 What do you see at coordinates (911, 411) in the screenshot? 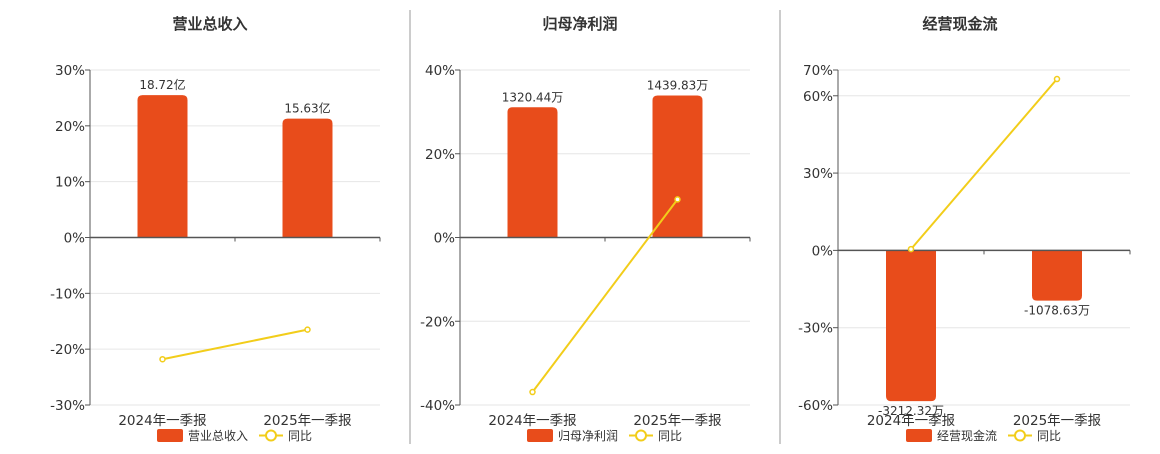
I see `bar-data-label: -3212.32万` at bounding box center [911, 411].